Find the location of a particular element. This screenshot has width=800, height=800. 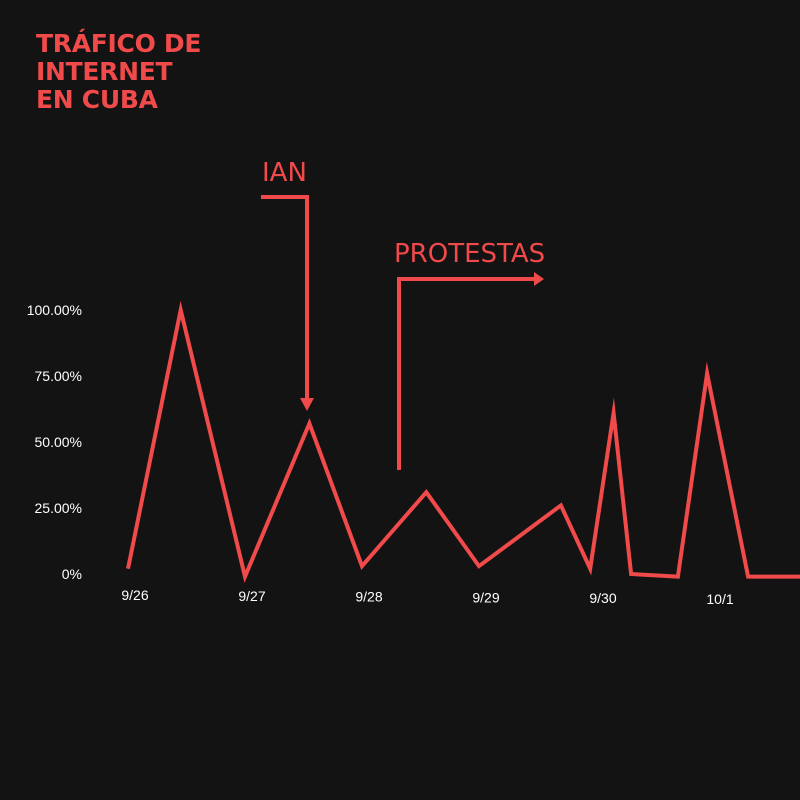

annotation-ian-arrowhead is located at coordinates (307, 404).